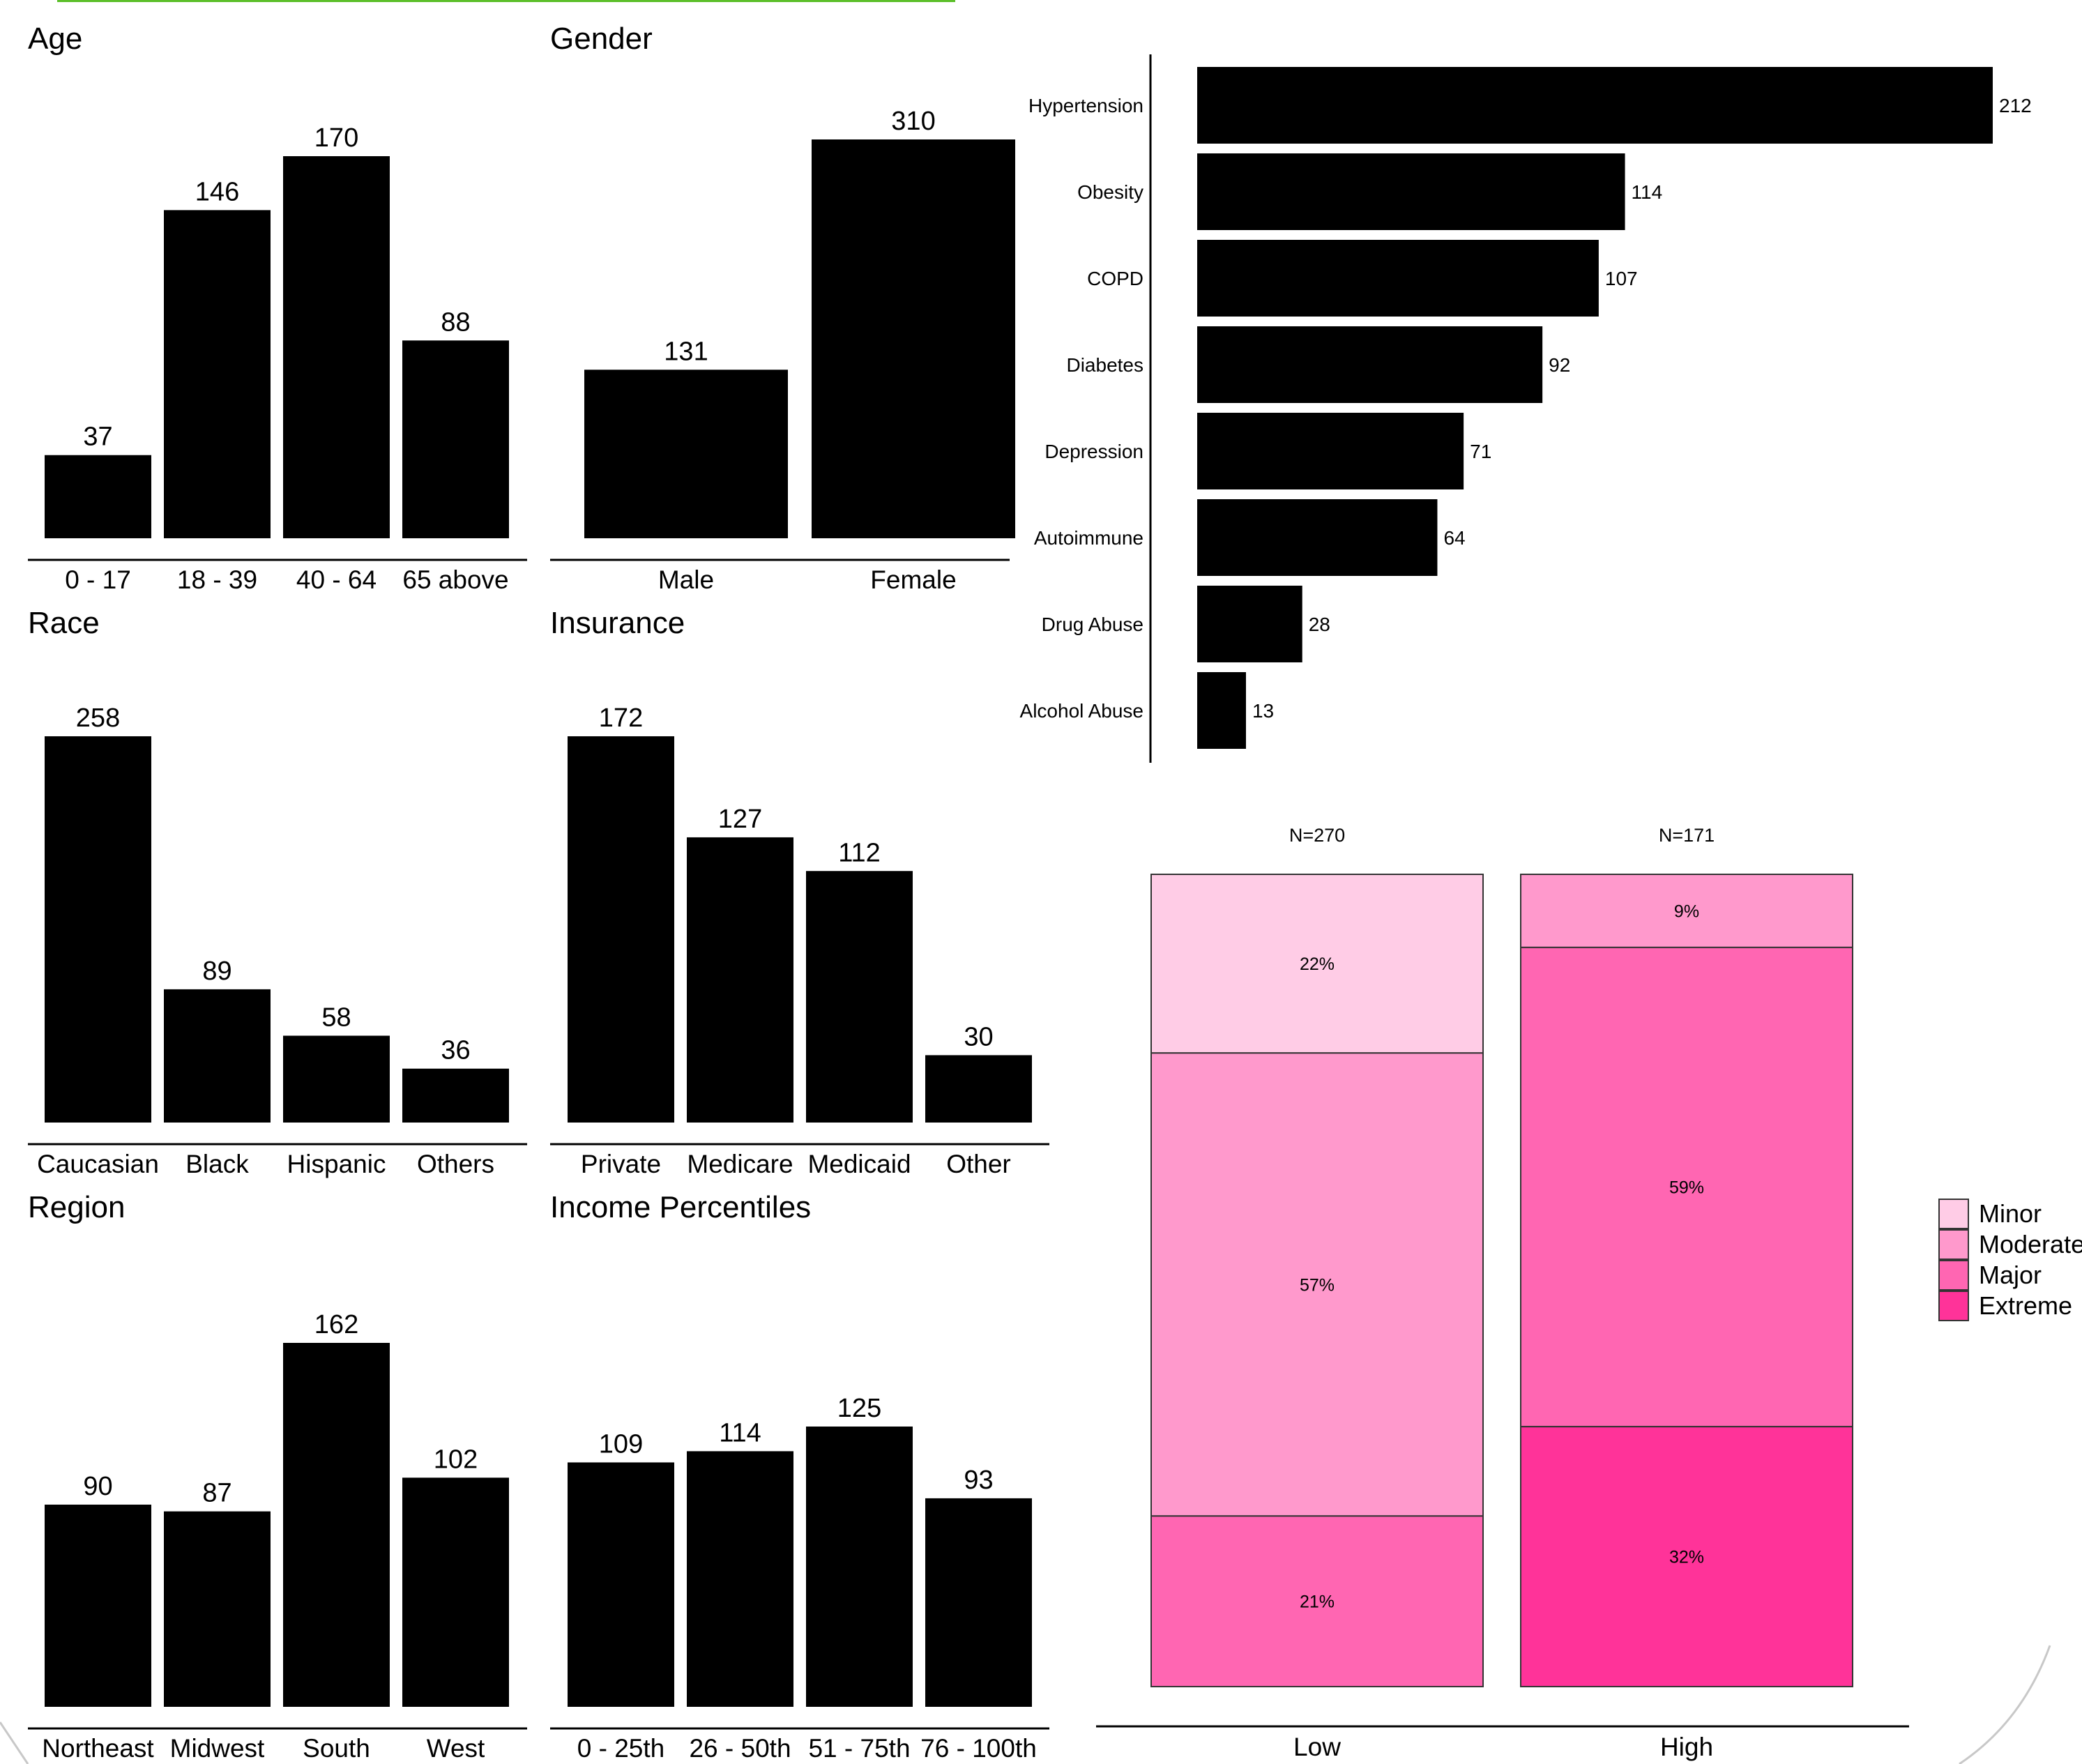  I want to click on bar-value-label: 93, so click(978, 1480).